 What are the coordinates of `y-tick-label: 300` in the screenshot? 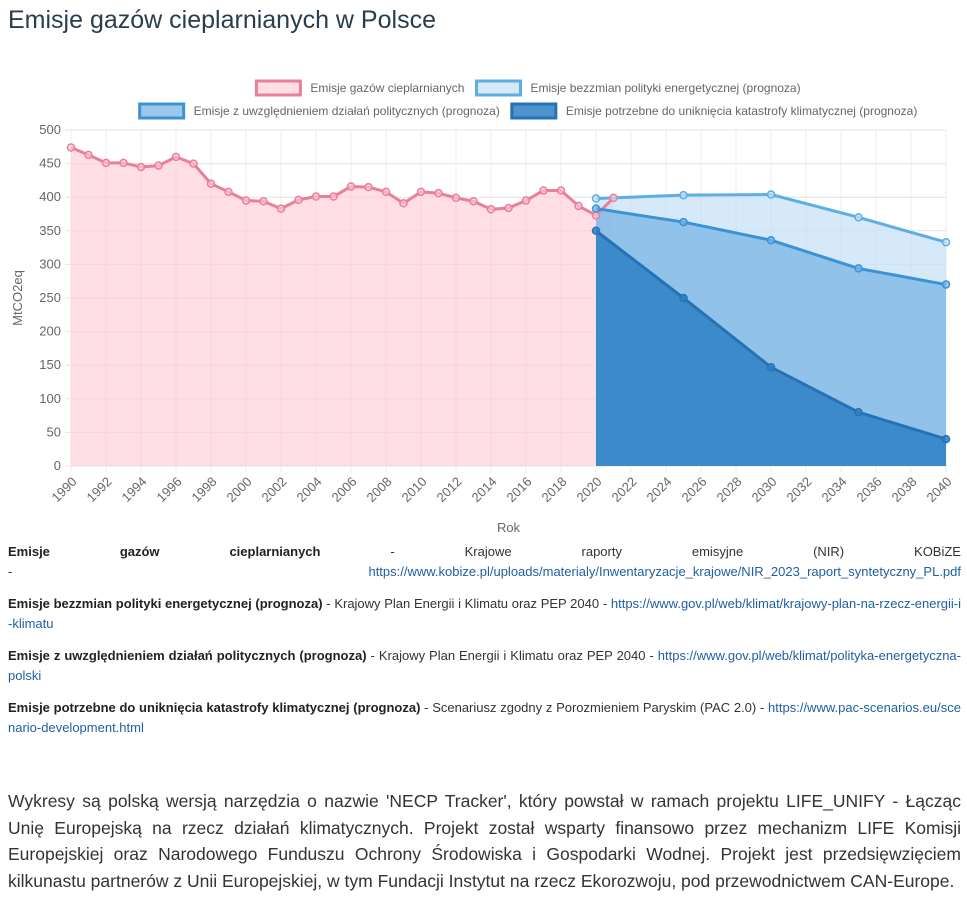 It's located at (50, 263).